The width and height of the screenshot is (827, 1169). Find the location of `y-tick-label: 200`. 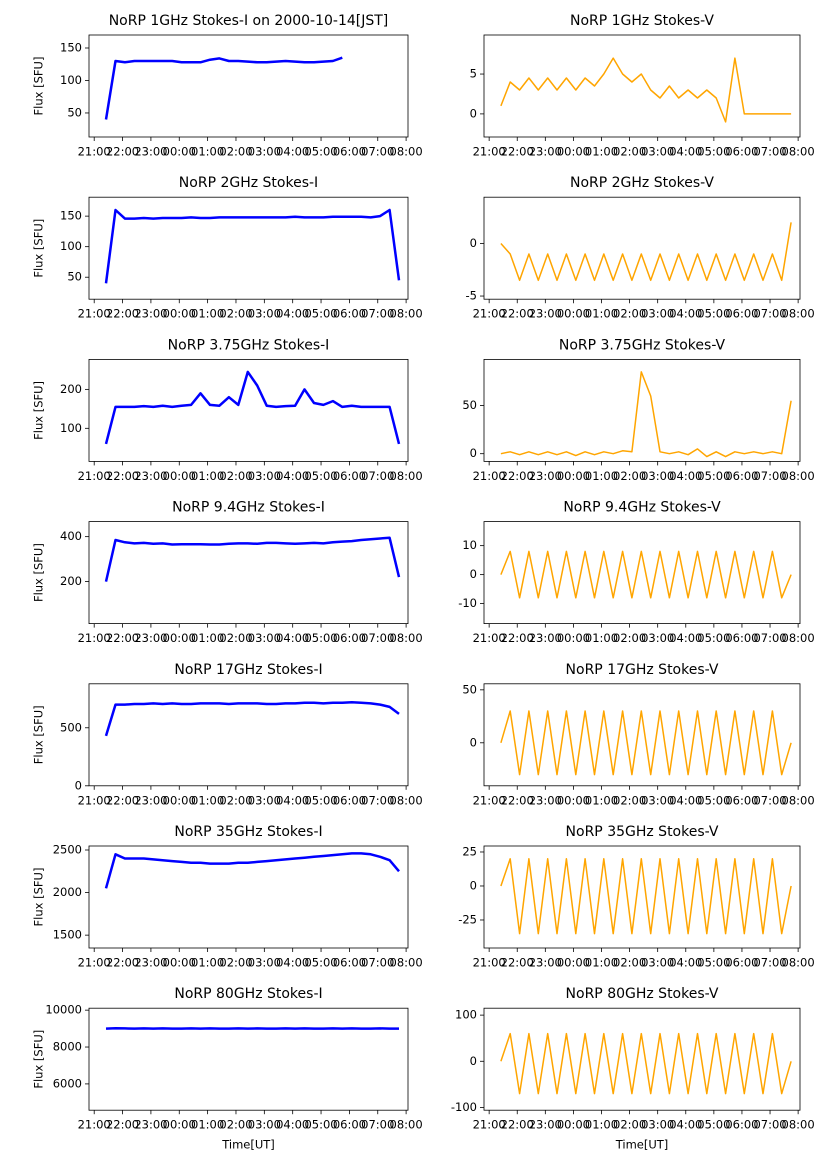

y-tick-label: 200 is located at coordinates (71, 389).